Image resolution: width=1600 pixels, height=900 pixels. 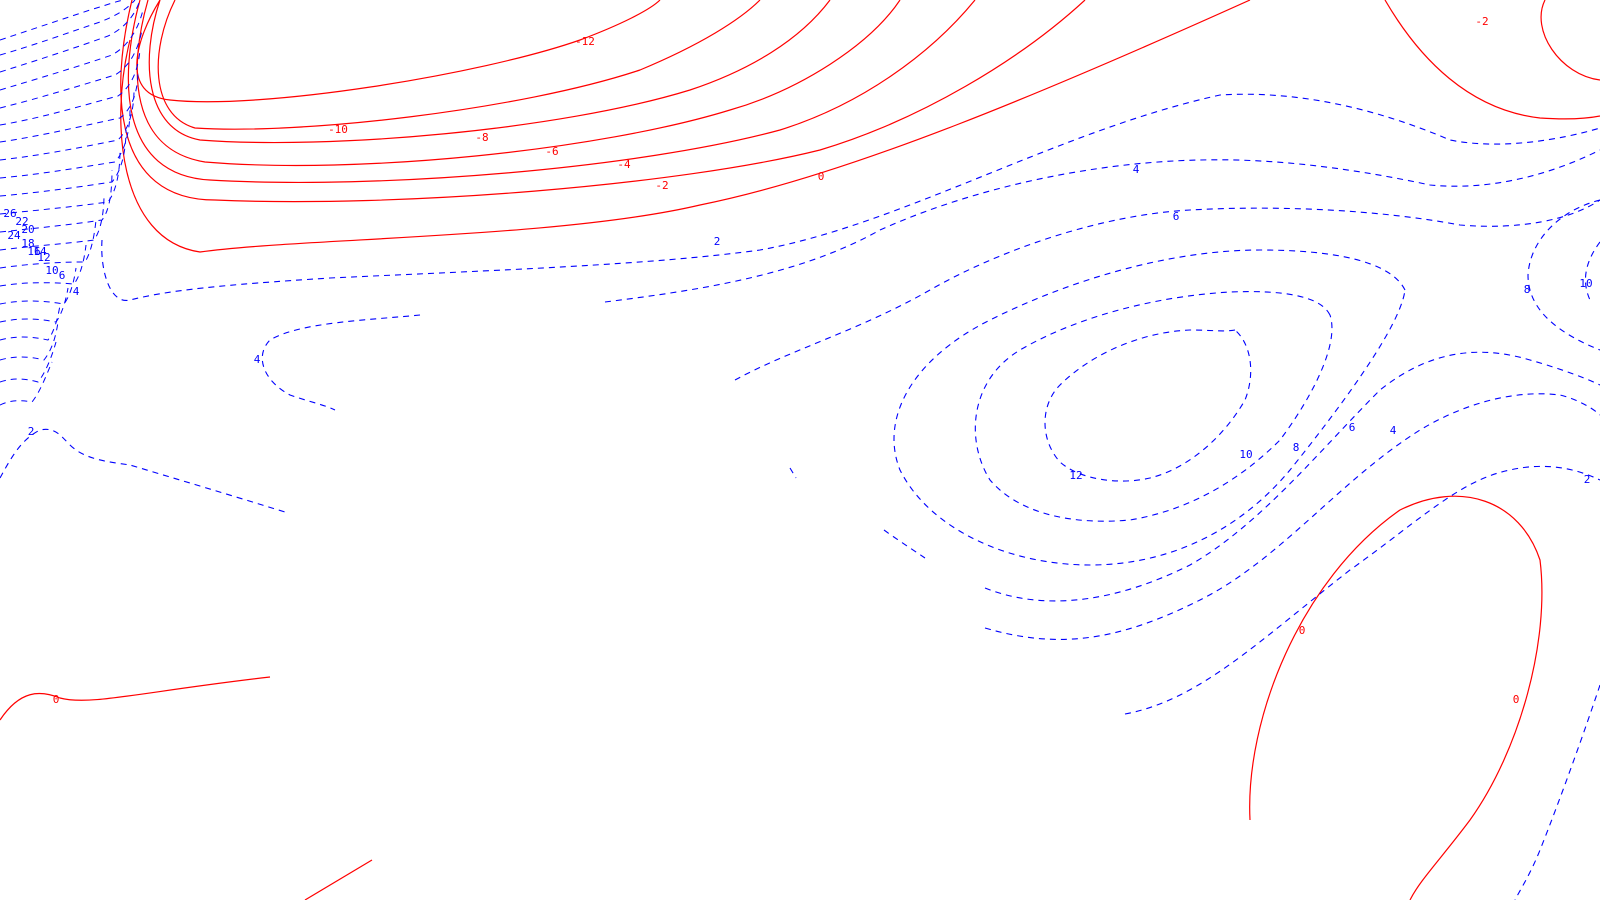 I want to click on contour-line-pos-fragment-b, so click(x=904, y=544).